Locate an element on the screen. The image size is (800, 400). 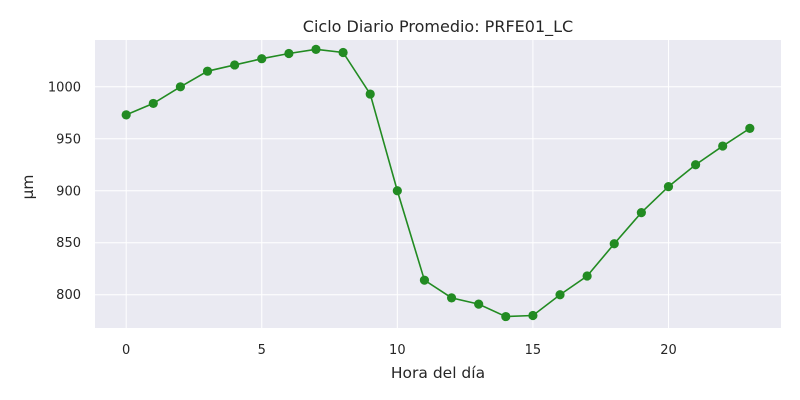
x-axis-label: Hora del día is located at coordinates (438, 373).